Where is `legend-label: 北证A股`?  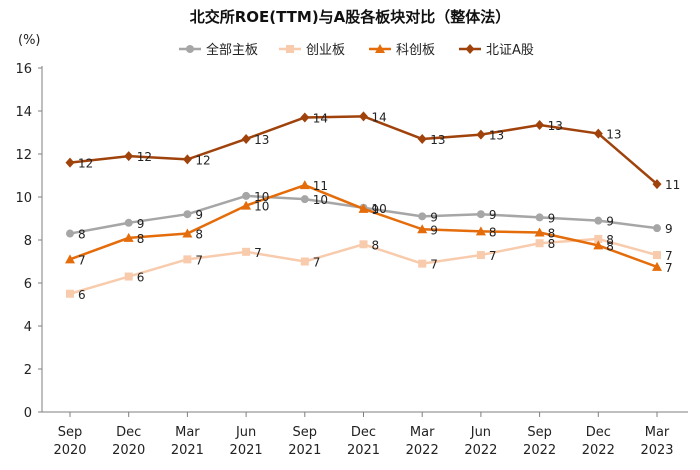 legend-label: 北证A股 is located at coordinates (510, 50).